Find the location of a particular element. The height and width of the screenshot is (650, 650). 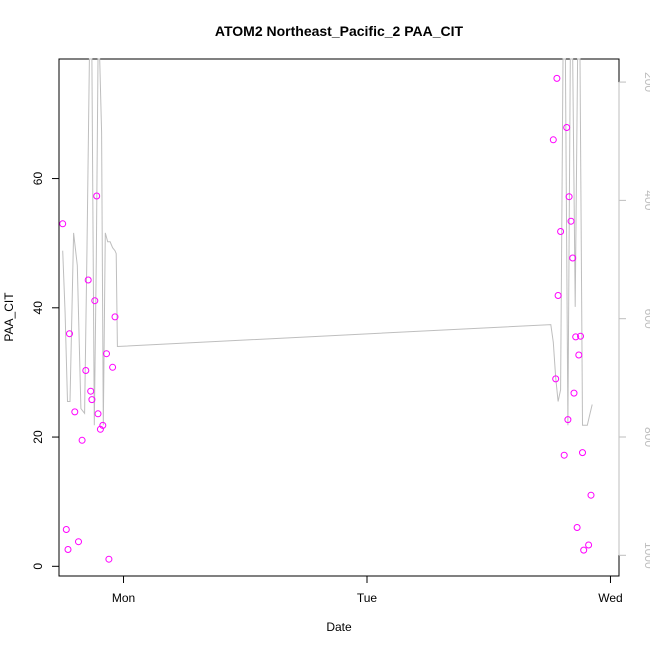

x-tick-label: Mon is located at coordinates (123, 598).